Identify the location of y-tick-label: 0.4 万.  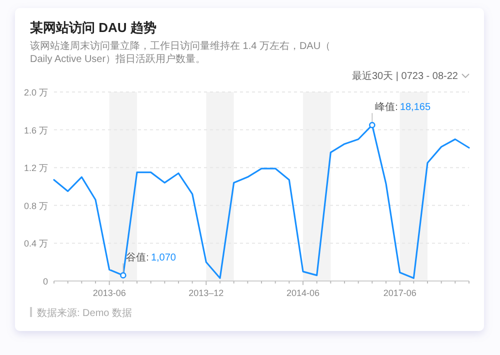
(36, 243).